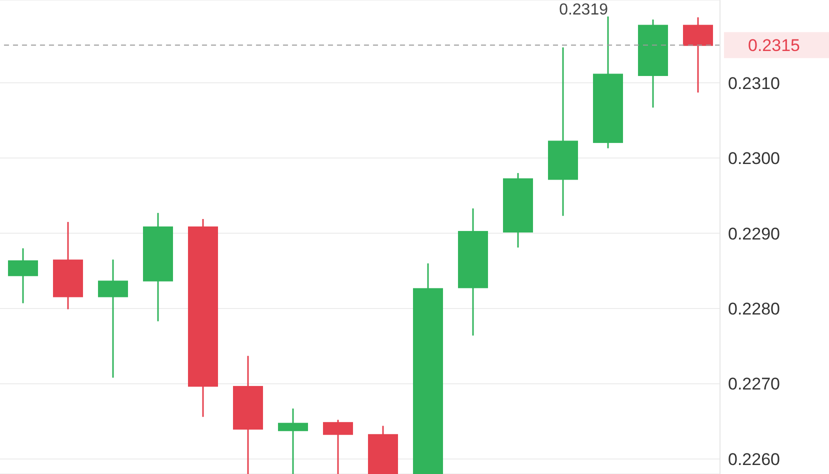  What do you see at coordinates (754, 158) in the screenshot?
I see `y-tick-label: 0.2300` at bounding box center [754, 158].